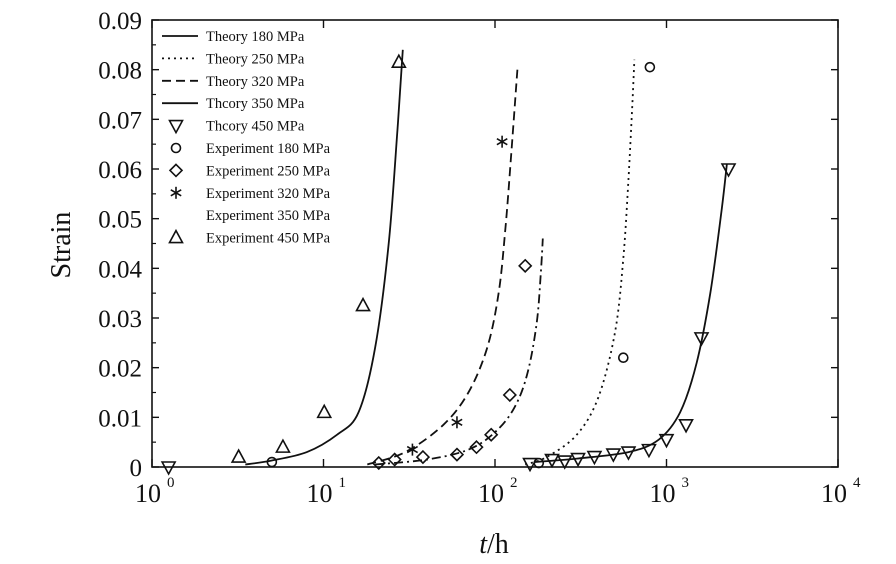 This screenshot has height=564, width=896. Describe the element at coordinates (120, 220) in the screenshot. I see `y-tick-label: 0.05` at that location.